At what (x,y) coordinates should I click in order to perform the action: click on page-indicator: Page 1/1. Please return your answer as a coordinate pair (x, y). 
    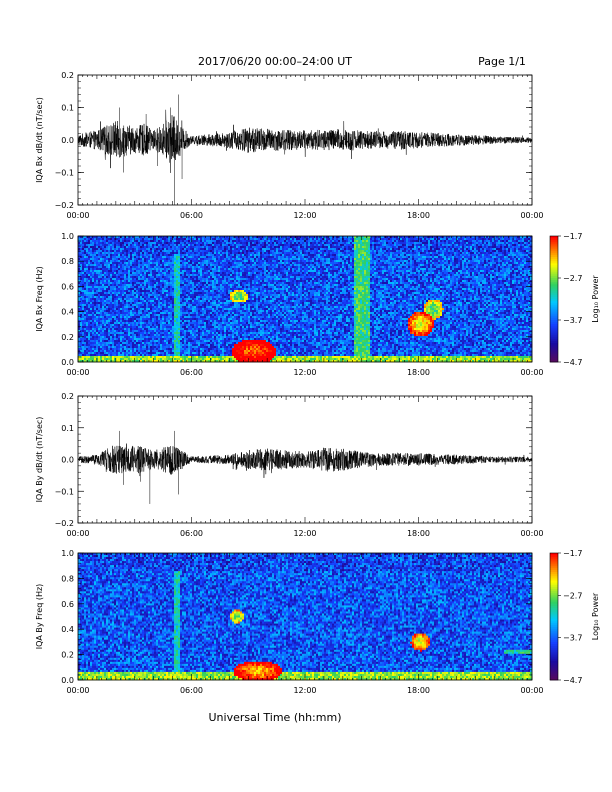
    Looking at the image, I should click on (502, 61).